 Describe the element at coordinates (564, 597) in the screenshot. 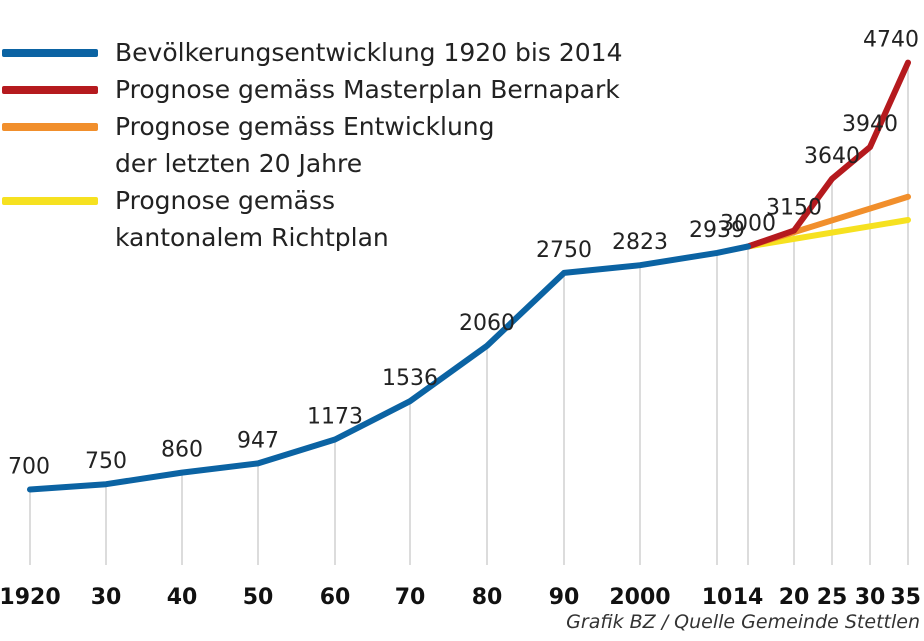

I see `x-tick-label: 90` at that location.